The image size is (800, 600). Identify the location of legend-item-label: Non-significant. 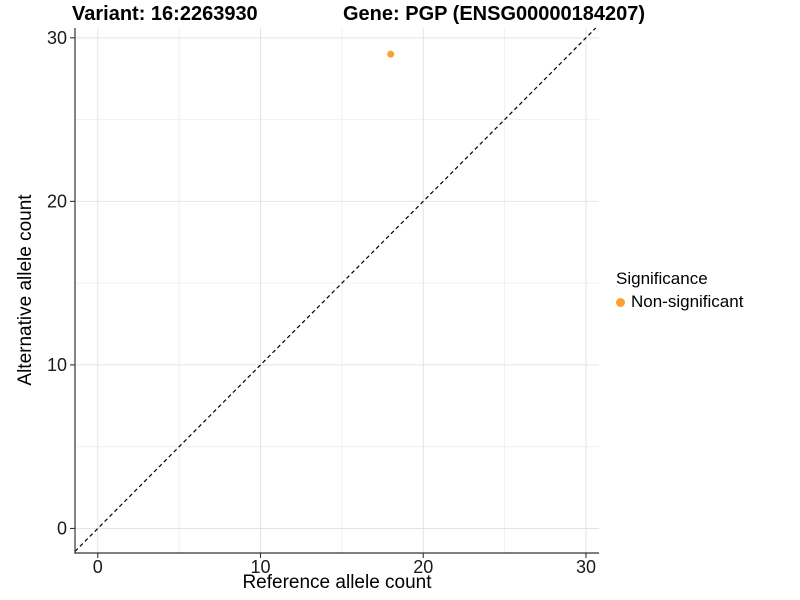
(687, 301).